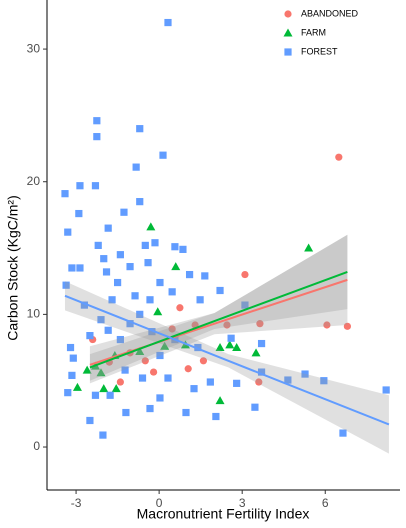 This screenshot has width=406, height=528. I want to click on x-tick-label: 6, so click(325, 503).